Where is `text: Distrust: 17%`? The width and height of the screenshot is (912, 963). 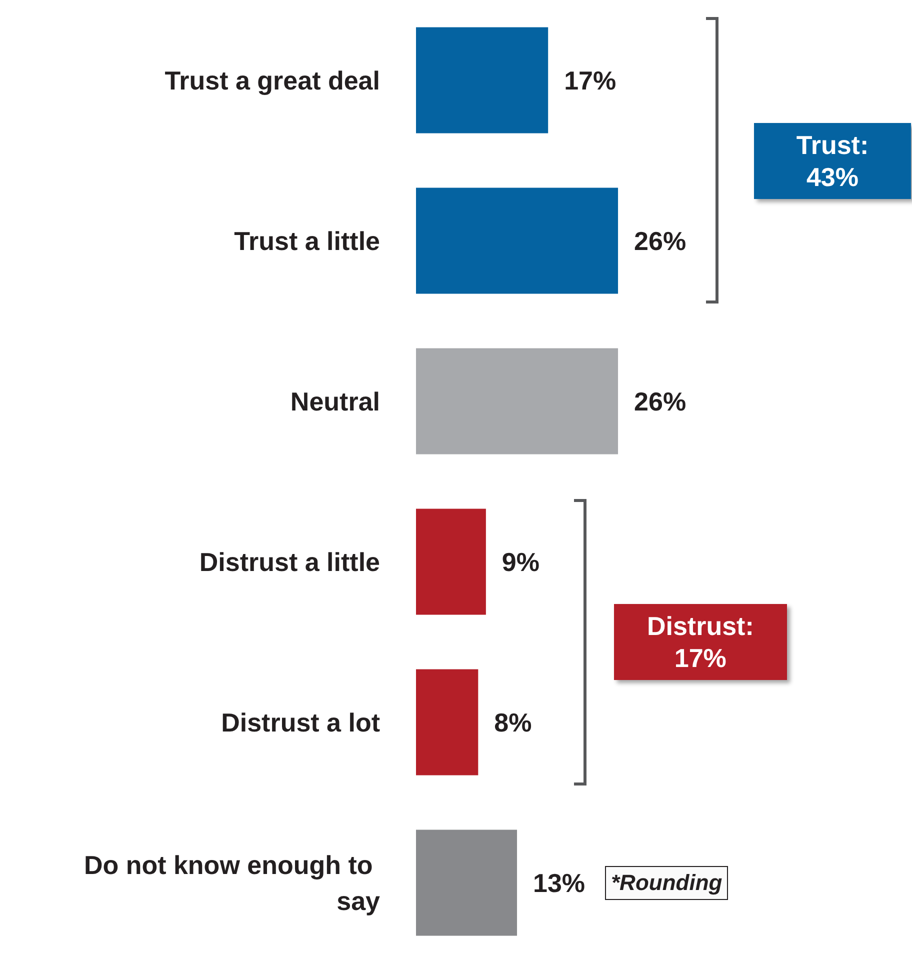 text: Distrust: 17% is located at coordinates (700, 642).